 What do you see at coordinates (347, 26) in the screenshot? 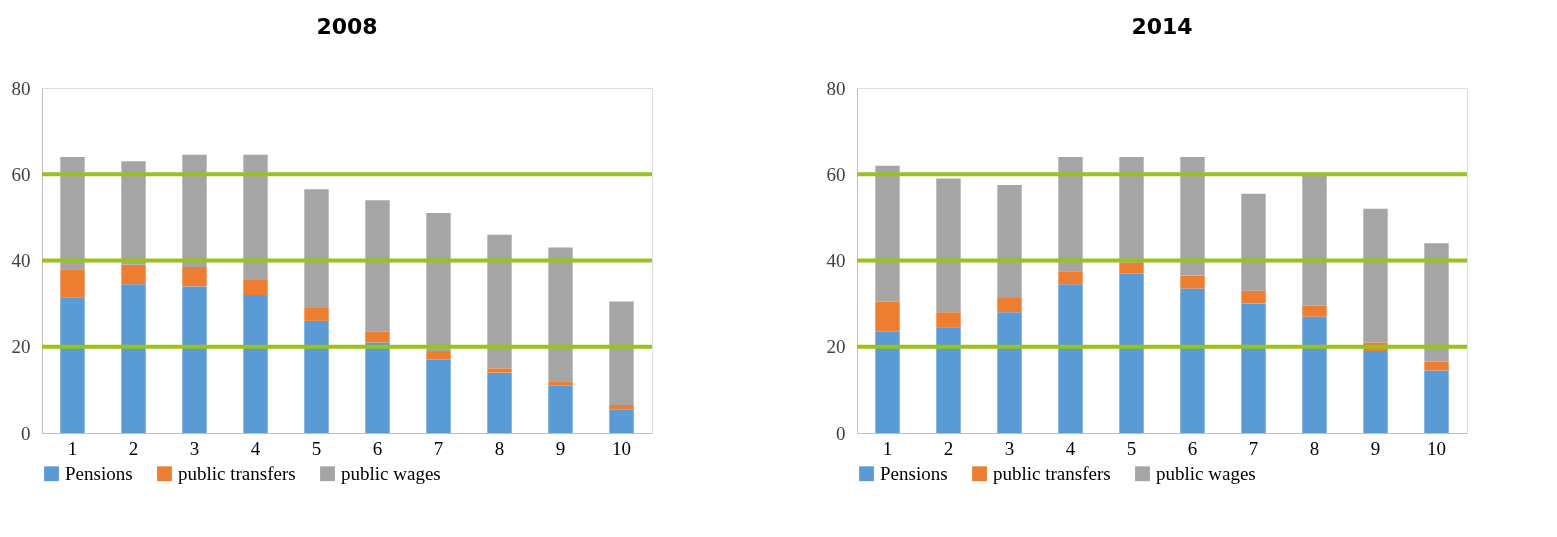
I see `chart-title: 2008` at bounding box center [347, 26].